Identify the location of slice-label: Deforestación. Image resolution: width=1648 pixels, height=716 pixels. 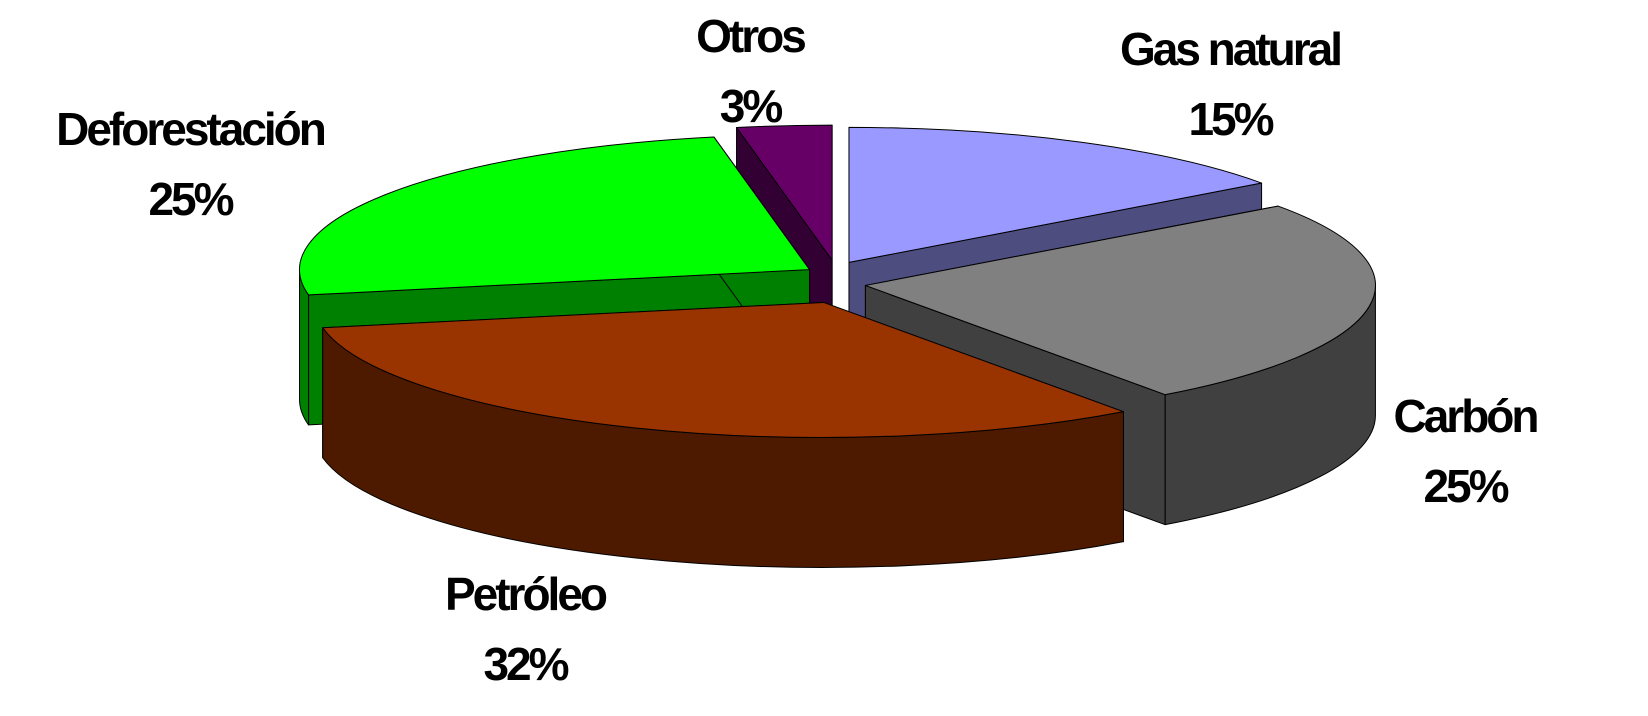
(190, 129).